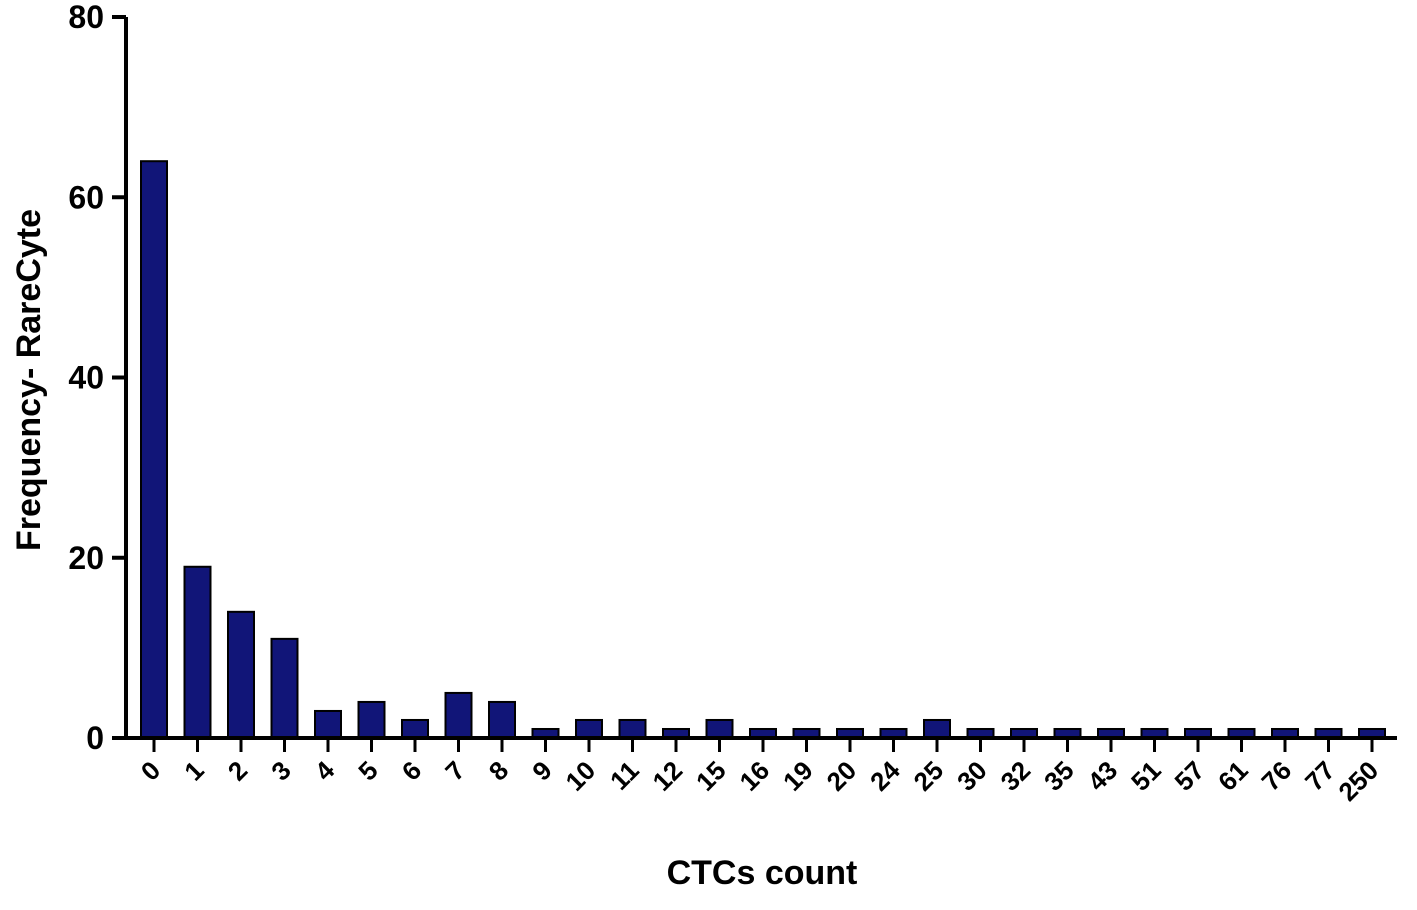 The height and width of the screenshot is (910, 1417). I want to click on x-tick-label: 8, so click(498, 770).